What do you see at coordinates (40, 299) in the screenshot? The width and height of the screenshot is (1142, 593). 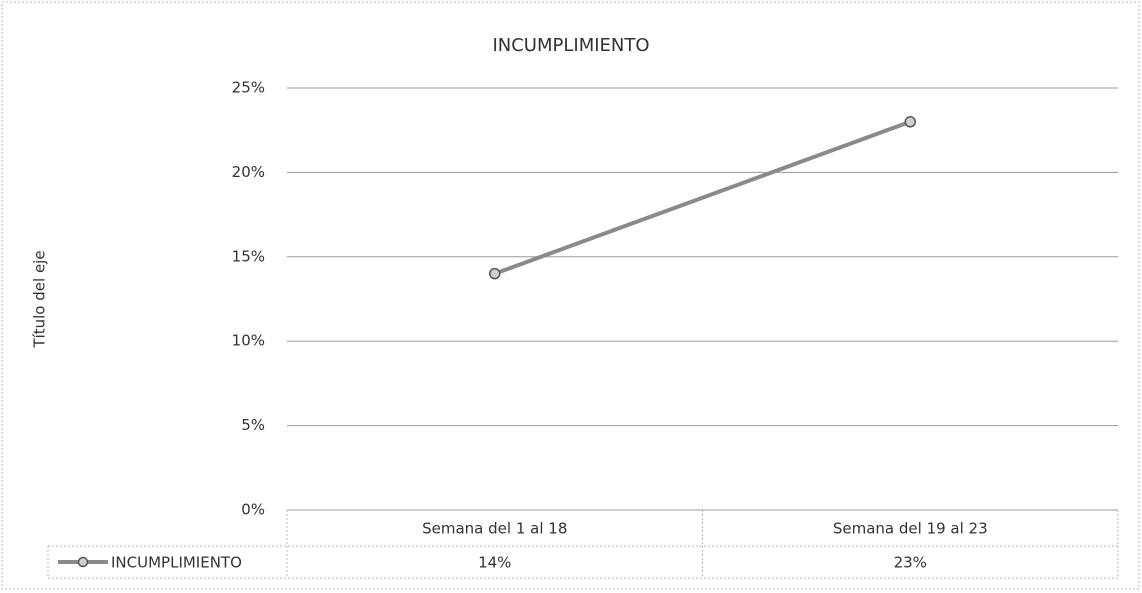 I see `y-axis-label: Título del eje` at bounding box center [40, 299].